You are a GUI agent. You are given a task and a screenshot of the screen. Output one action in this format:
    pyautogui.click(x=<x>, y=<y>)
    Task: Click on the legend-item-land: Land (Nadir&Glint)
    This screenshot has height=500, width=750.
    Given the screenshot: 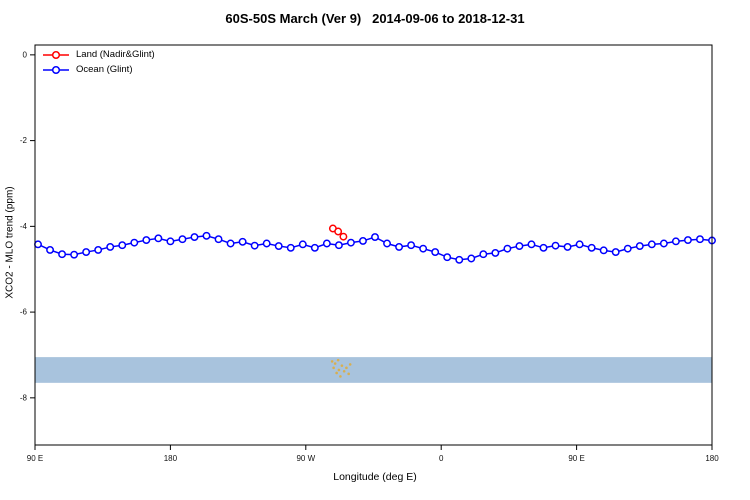 What is the action you would take?
    pyautogui.click(x=98, y=54)
    